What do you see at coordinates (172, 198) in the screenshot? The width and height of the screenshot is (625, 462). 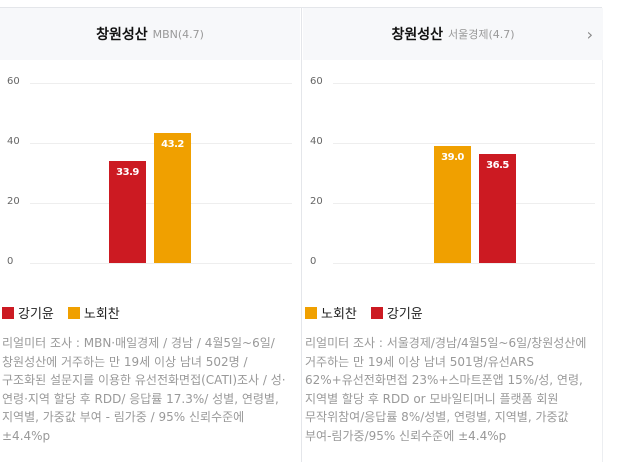 I see `bar-노회찬: 43.2` at bounding box center [172, 198].